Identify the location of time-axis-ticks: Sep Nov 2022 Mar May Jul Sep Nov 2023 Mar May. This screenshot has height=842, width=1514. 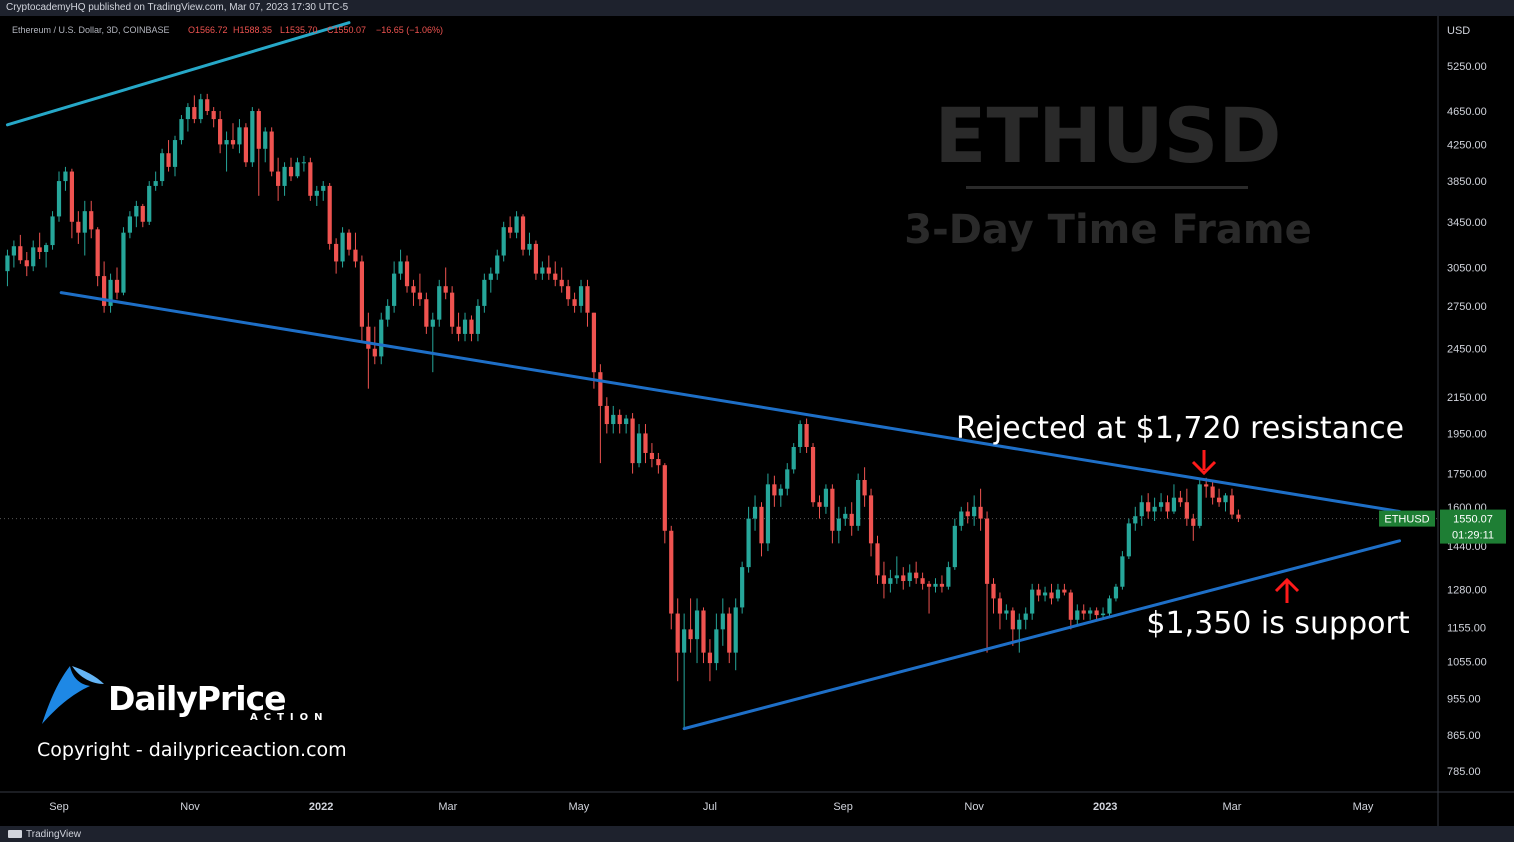
(711, 807).